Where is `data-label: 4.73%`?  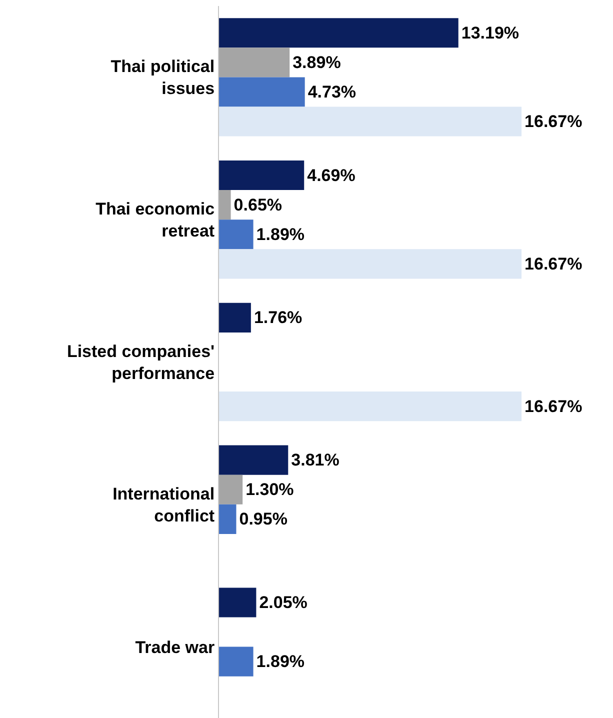 data-label: 4.73% is located at coordinates (332, 92).